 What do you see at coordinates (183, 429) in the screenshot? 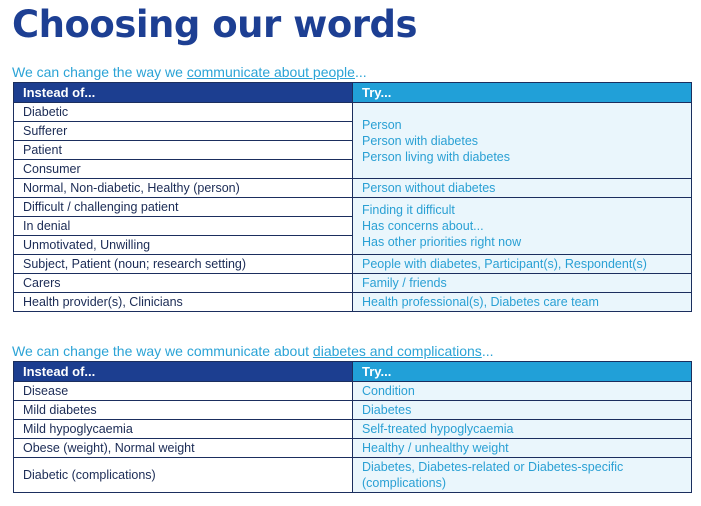
I see `instead-cell: Mild hypoglycaemia` at bounding box center [183, 429].